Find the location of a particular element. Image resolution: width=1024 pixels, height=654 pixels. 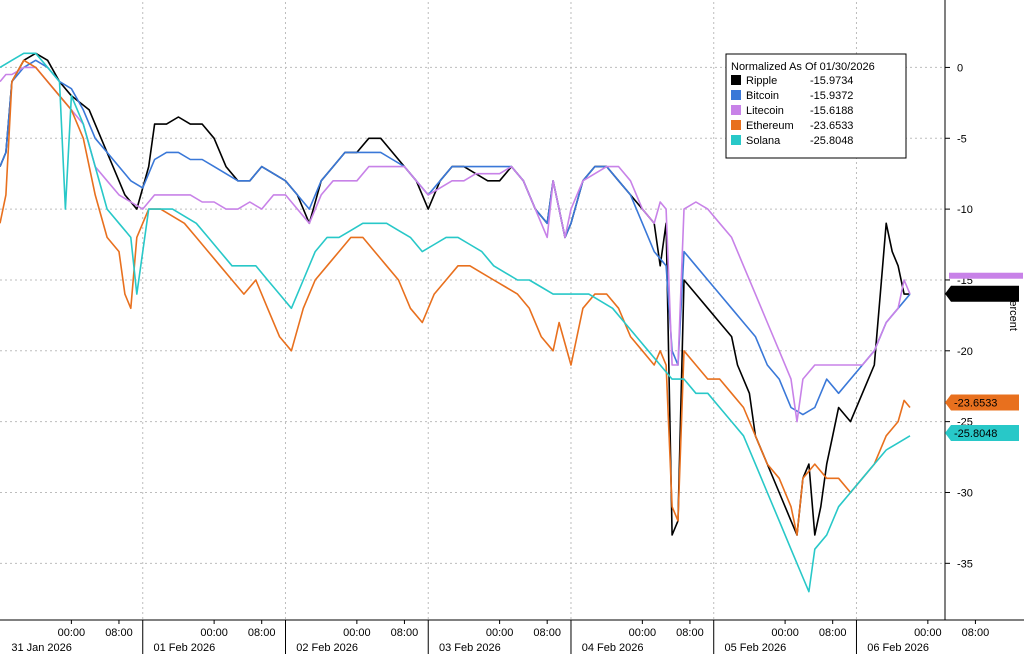

x-date-label: 04 Feb 2026 is located at coordinates (613, 648).